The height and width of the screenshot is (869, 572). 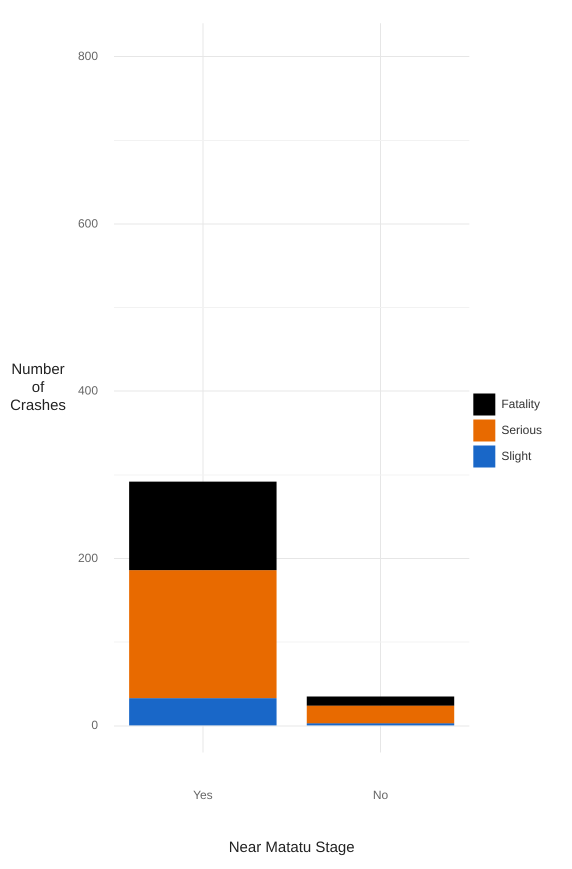 What do you see at coordinates (88, 55) in the screenshot?
I see `y-tick-label: 800` at bounding box center [88, 55].